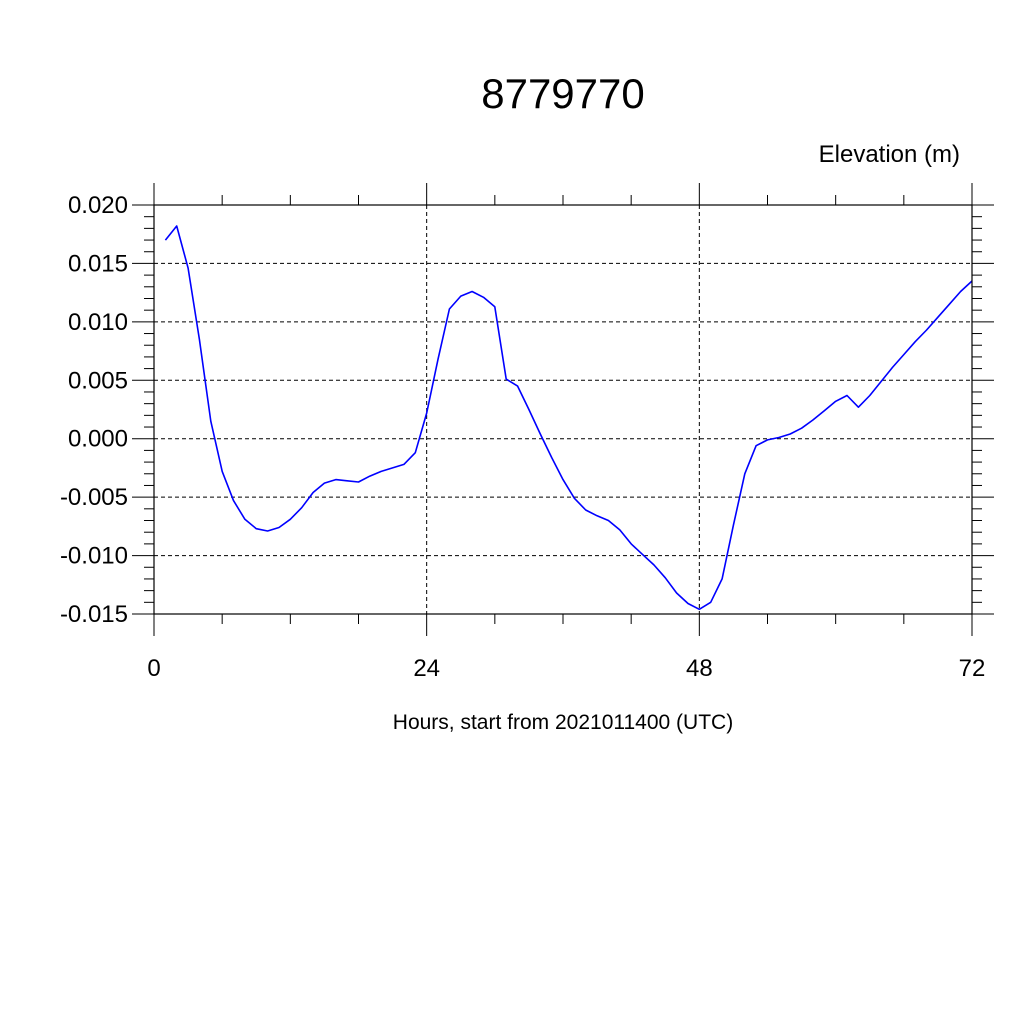  I want to click on x-tick-label: 0, so click(153, 668).